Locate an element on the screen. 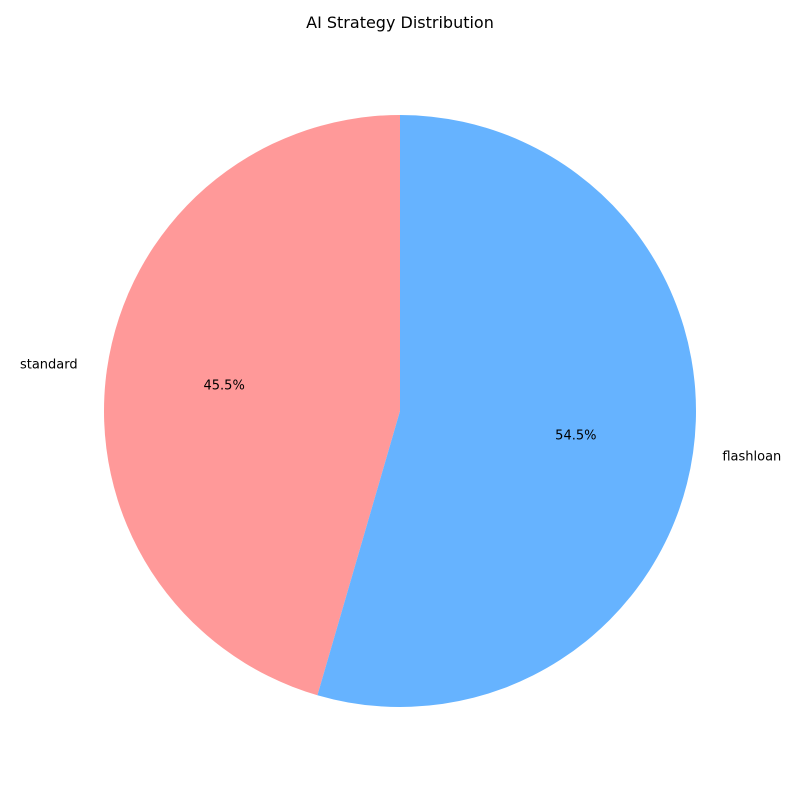 The image size is (800, 800). pie-labels: standard 45.5% flashloan 54.5% is located at coordinates (400, 411).